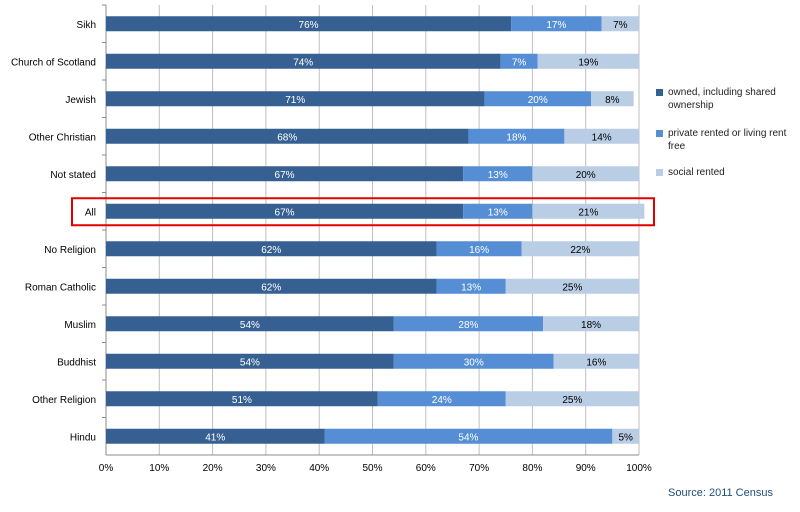 The height and width of the screenshot is (512, 800). Describe the element at coordinates (727, 140) in the screenshot. I see `legend-label-private-rented: private rented or living rent free` at that location.